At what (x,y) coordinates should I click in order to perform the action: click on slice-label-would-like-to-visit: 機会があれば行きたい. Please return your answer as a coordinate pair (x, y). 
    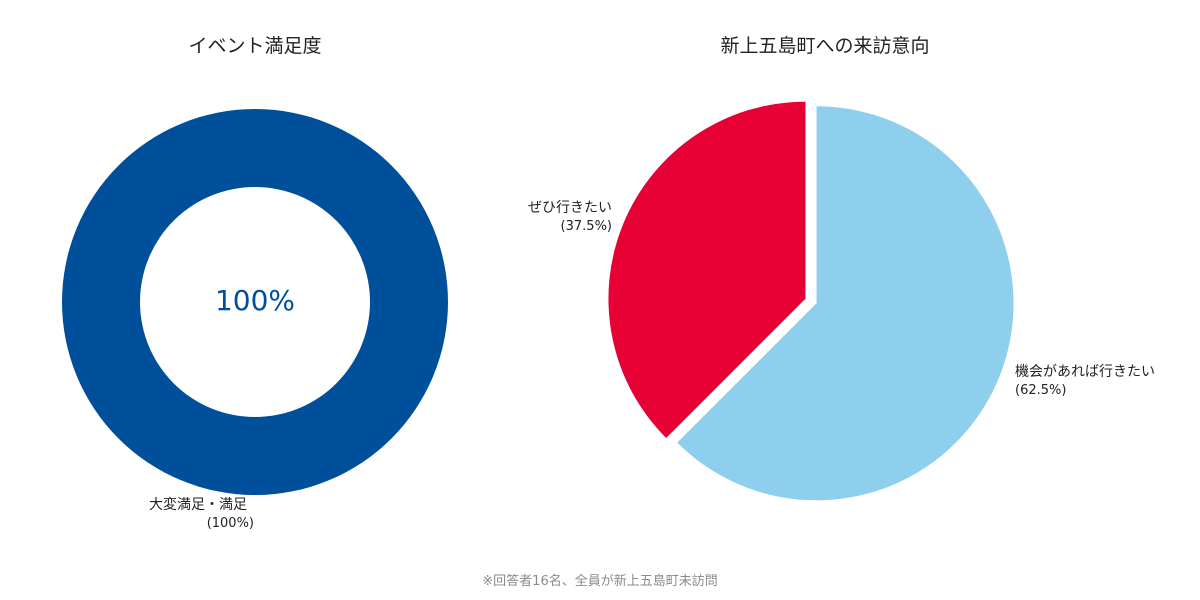
    Looking at the image, I should click on (1085, 372).